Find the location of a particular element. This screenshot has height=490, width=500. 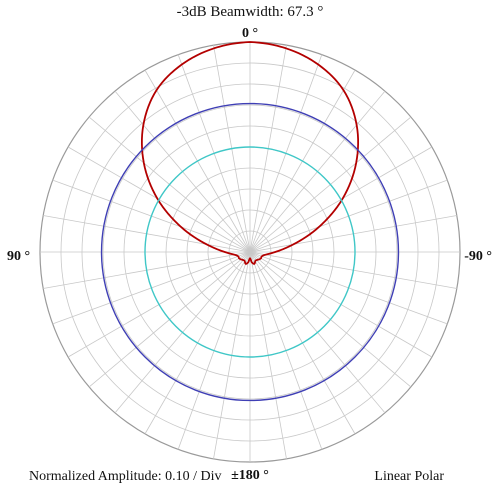

plot-mode-label: Linear Polar is located at coordinates (409, 476).